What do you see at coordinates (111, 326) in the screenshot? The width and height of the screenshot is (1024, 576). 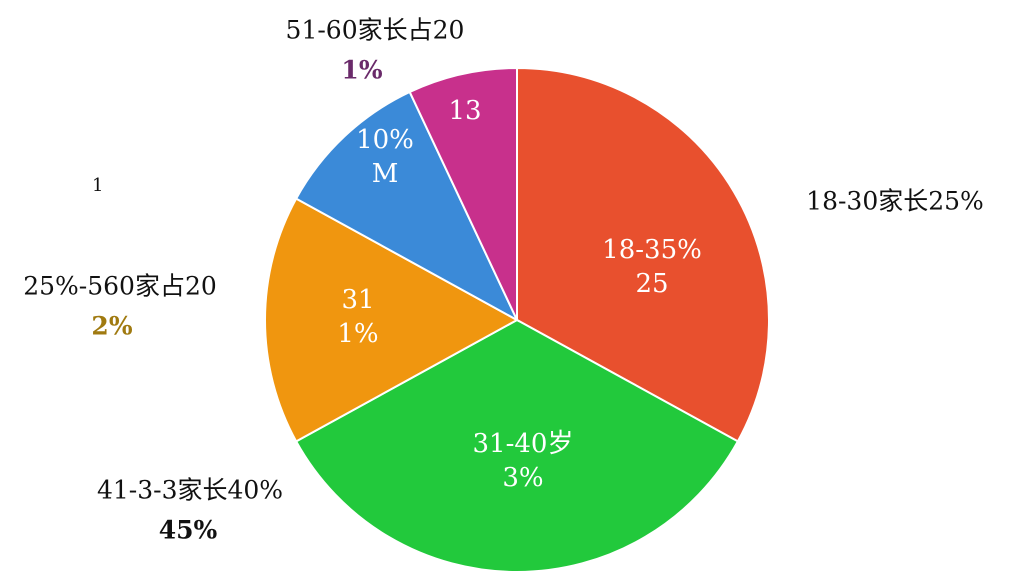 I see `outer-label: 2%` at bounding box center [111, 326].